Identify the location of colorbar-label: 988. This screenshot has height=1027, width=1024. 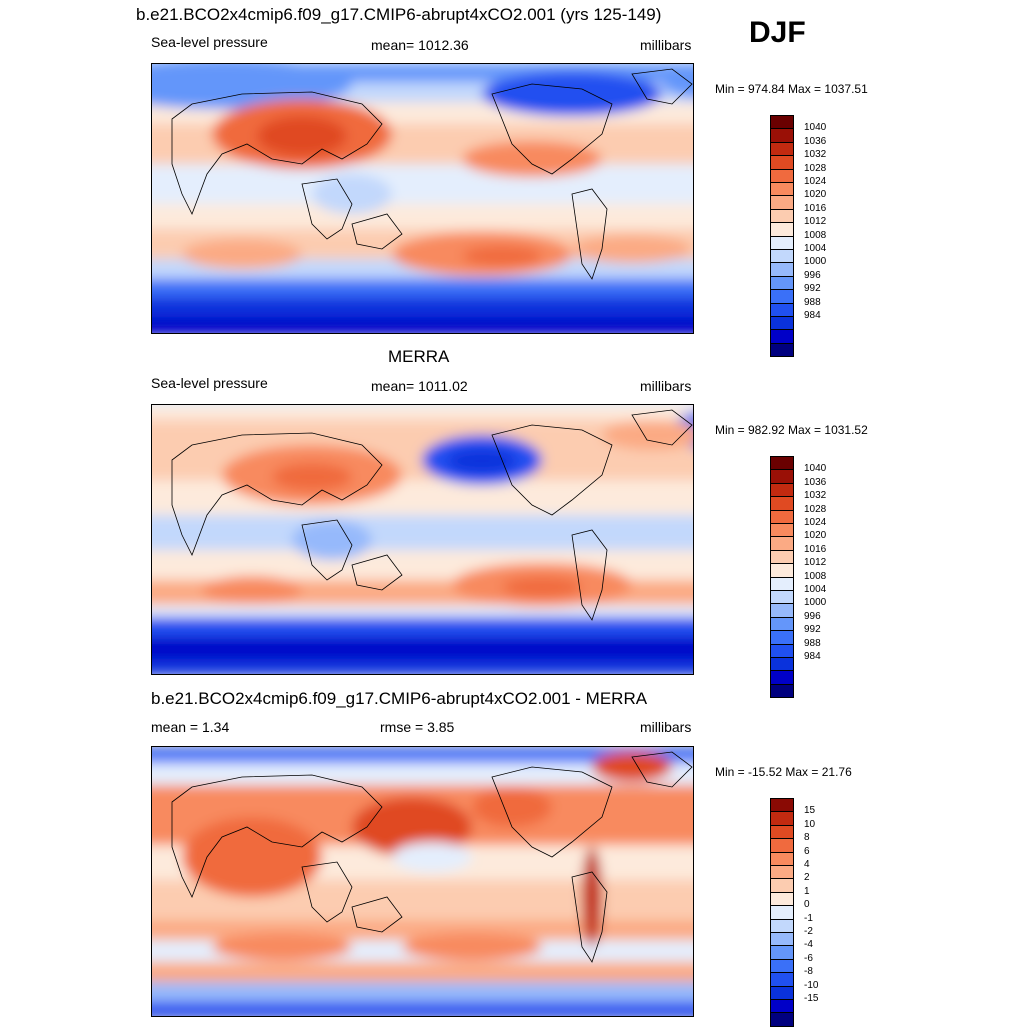
(812, 643).